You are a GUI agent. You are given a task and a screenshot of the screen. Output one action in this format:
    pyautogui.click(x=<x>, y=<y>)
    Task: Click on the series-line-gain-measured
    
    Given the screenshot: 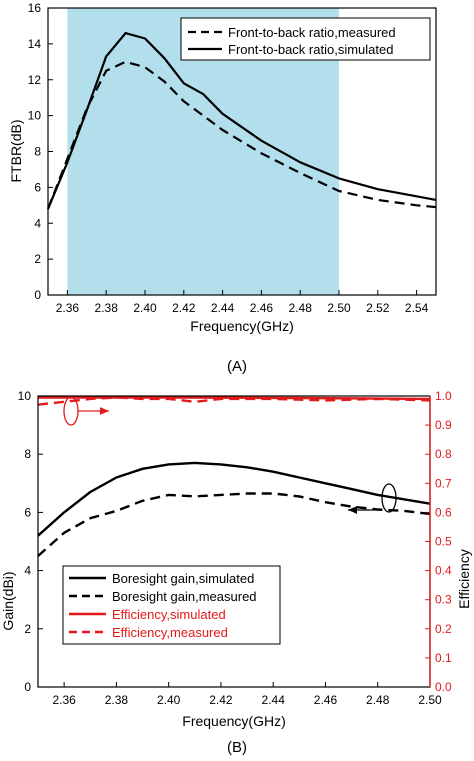 What is the action you would take?
    pyautogui.click(x=234, y=524)
    